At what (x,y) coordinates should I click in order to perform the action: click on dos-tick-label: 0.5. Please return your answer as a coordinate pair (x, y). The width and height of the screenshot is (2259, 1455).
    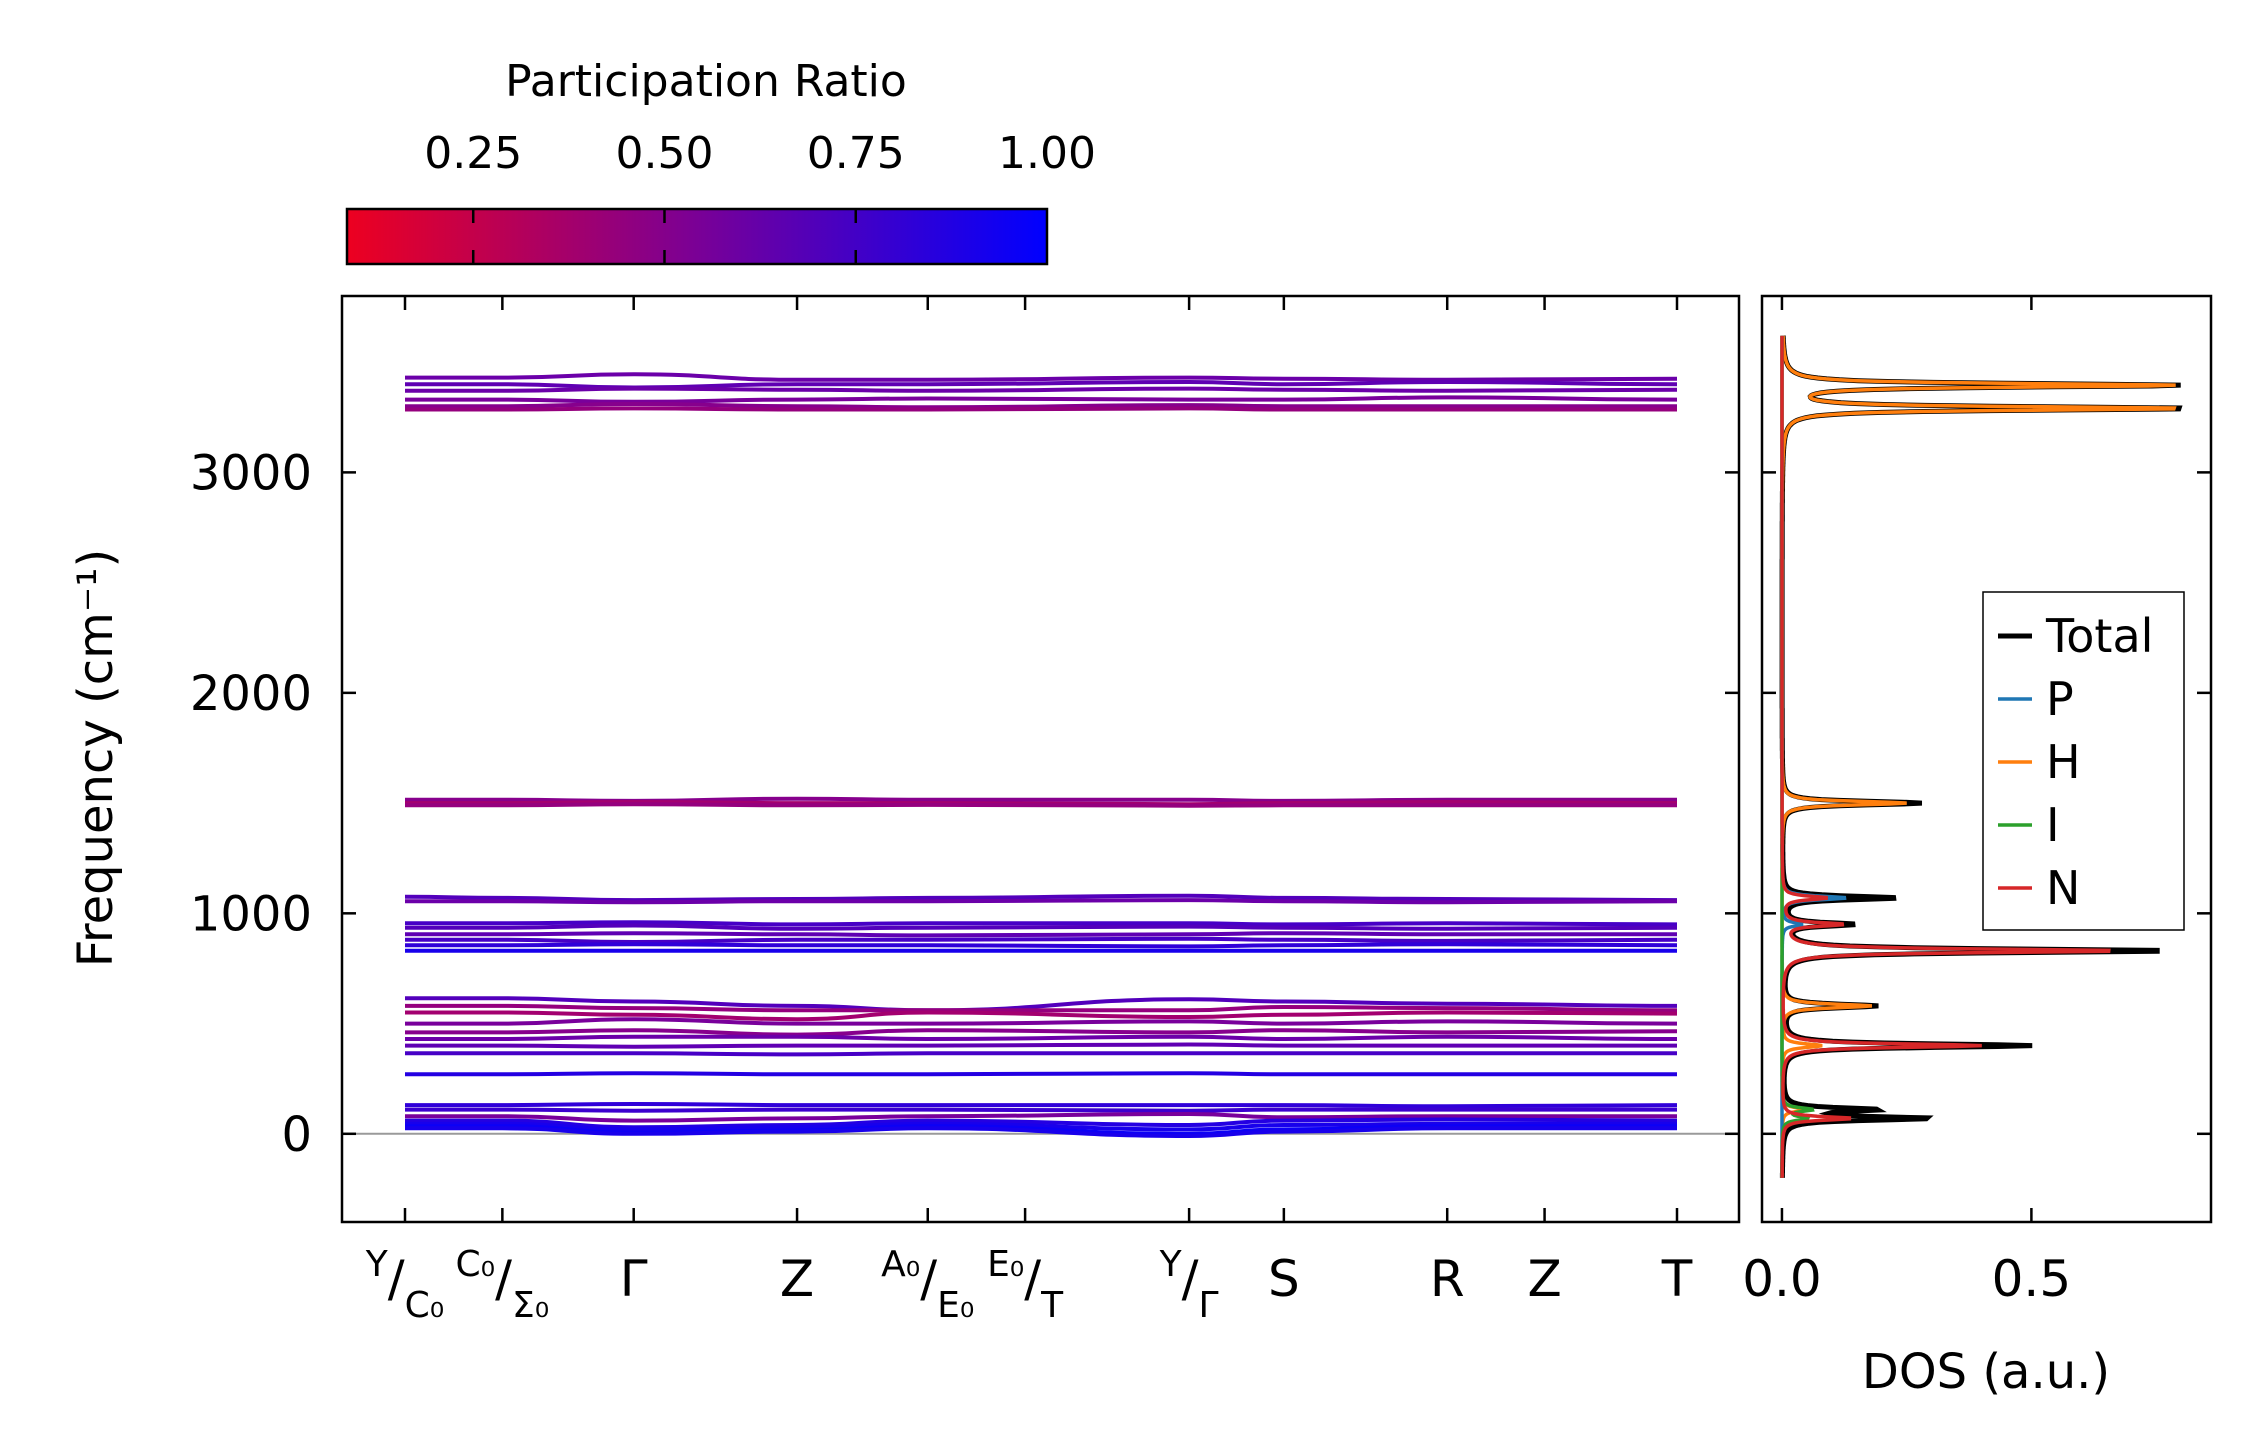
    Looking at the image, I should click on (2032, 1279).